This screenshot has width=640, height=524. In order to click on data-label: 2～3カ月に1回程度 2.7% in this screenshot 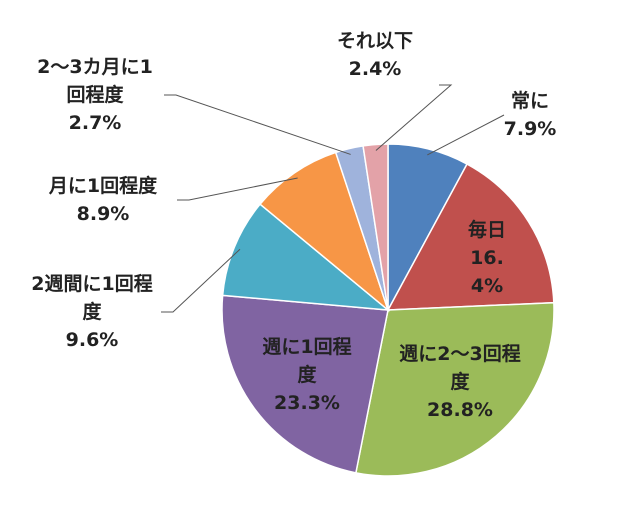, I will do `click(95, 95)`.